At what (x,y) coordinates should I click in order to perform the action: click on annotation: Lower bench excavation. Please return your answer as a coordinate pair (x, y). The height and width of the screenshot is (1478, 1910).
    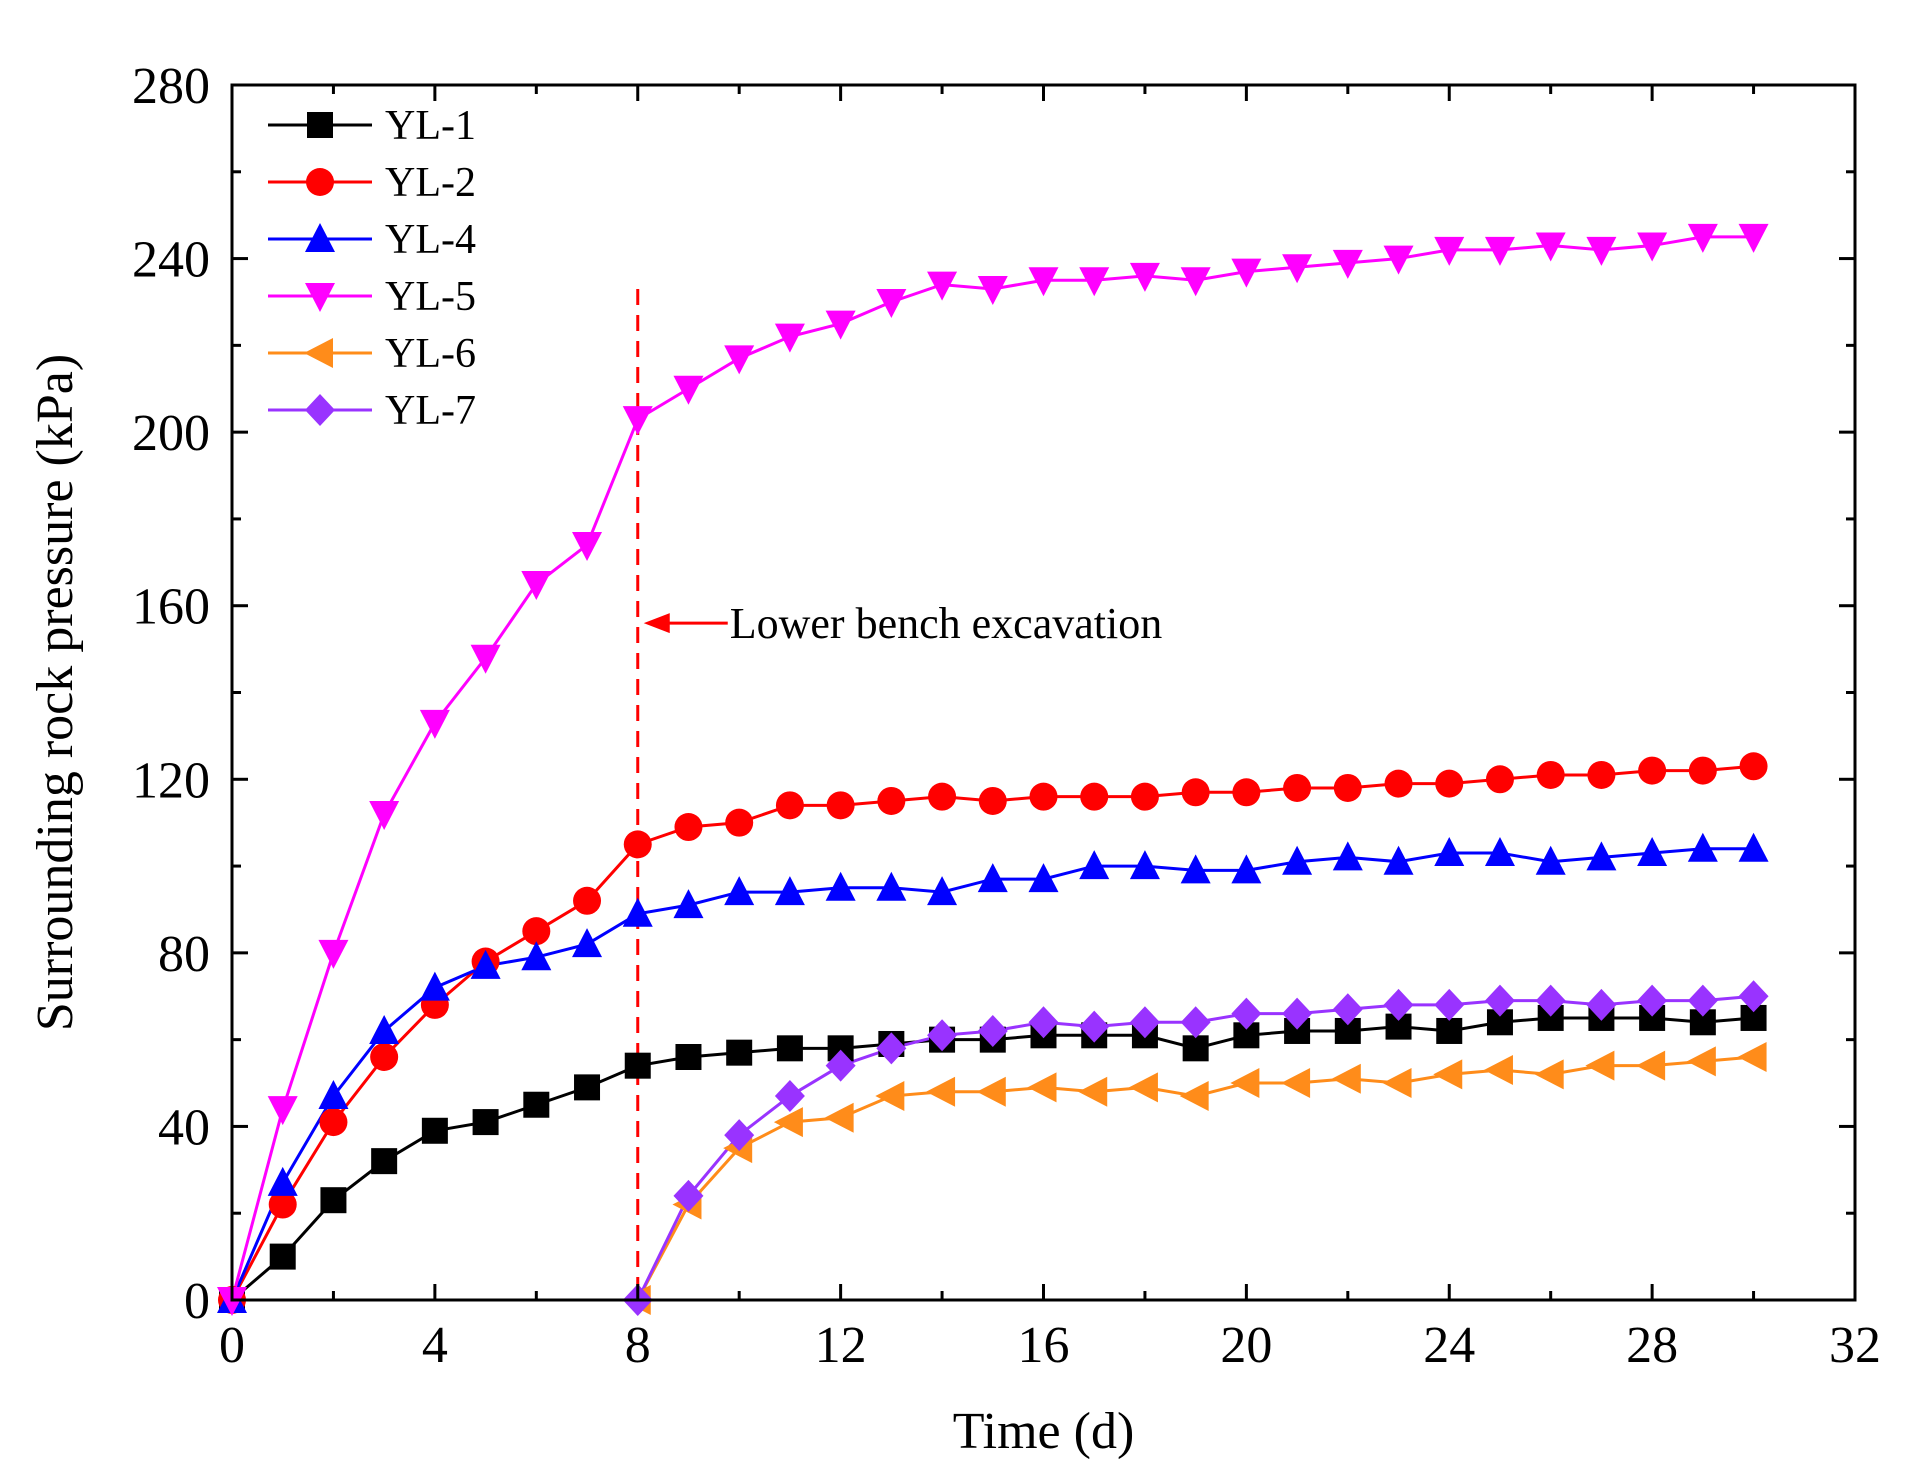
    Looking at the image, I should click on (902, 623).